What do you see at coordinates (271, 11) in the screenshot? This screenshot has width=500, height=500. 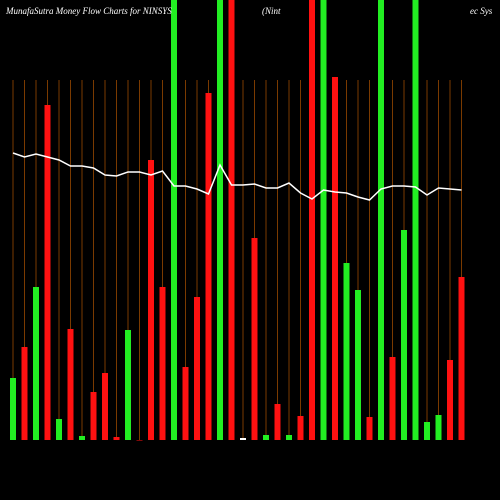 I see `chart-subtitle: (Nint` at bounding box center [271, 11].